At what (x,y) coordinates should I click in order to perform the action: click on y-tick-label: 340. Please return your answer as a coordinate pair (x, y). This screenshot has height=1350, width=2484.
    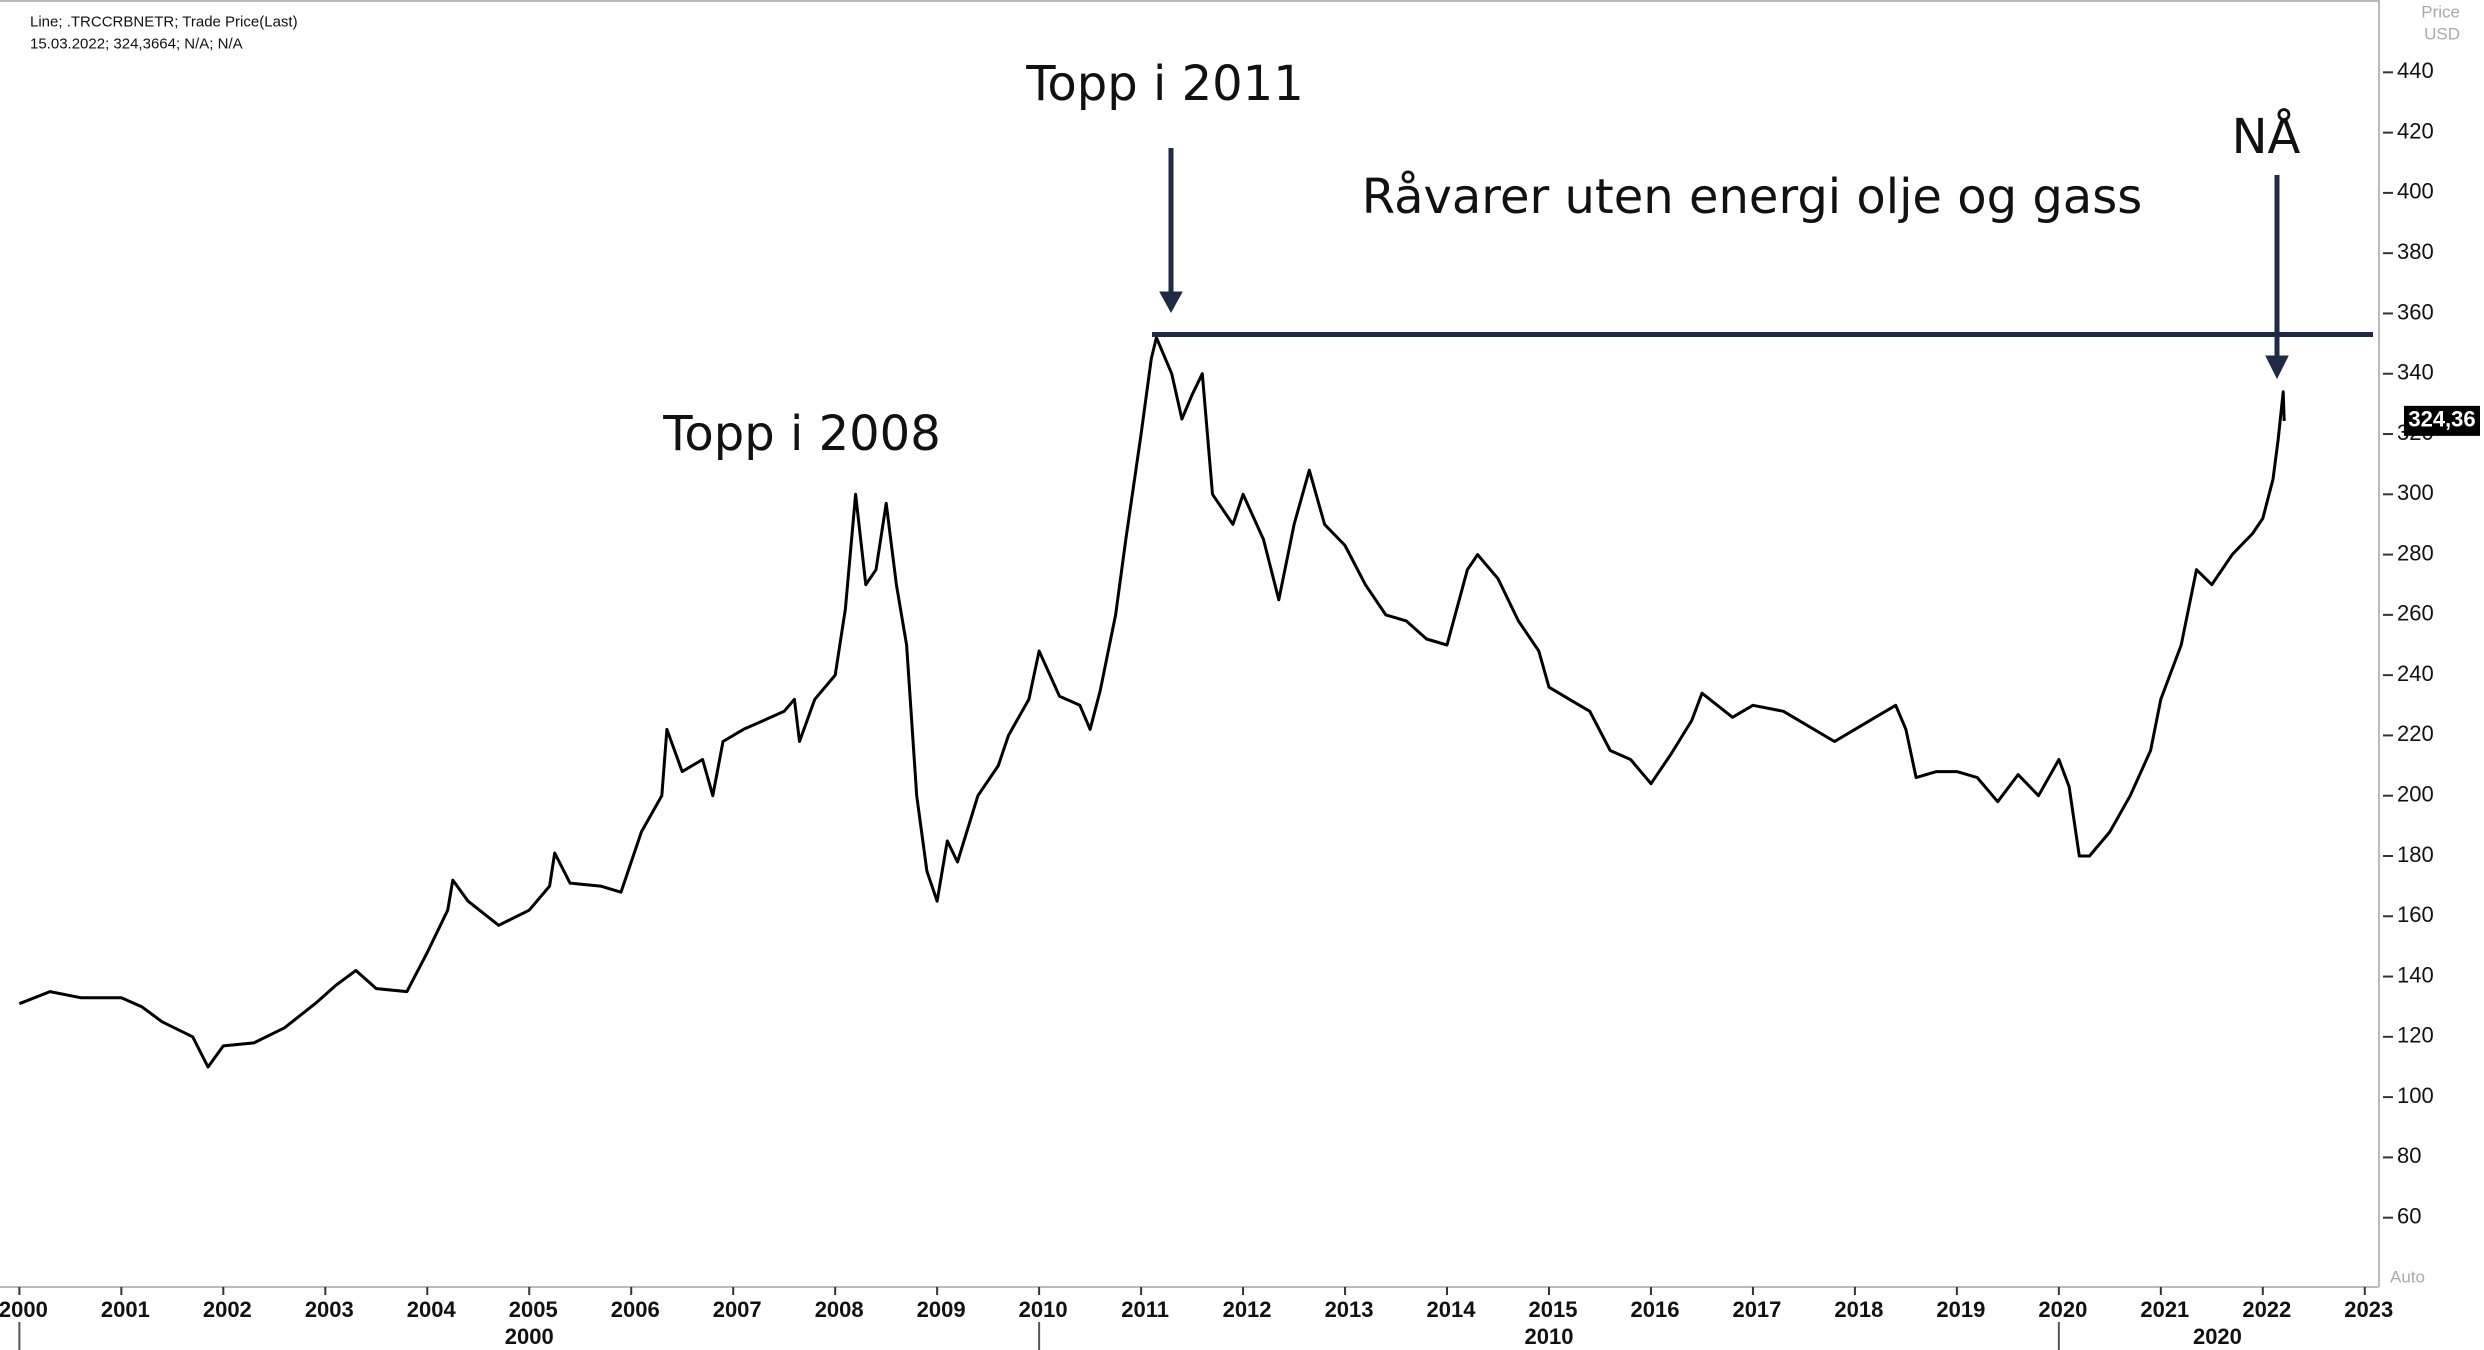
    Looking at the image, I should click on (2415, 372).